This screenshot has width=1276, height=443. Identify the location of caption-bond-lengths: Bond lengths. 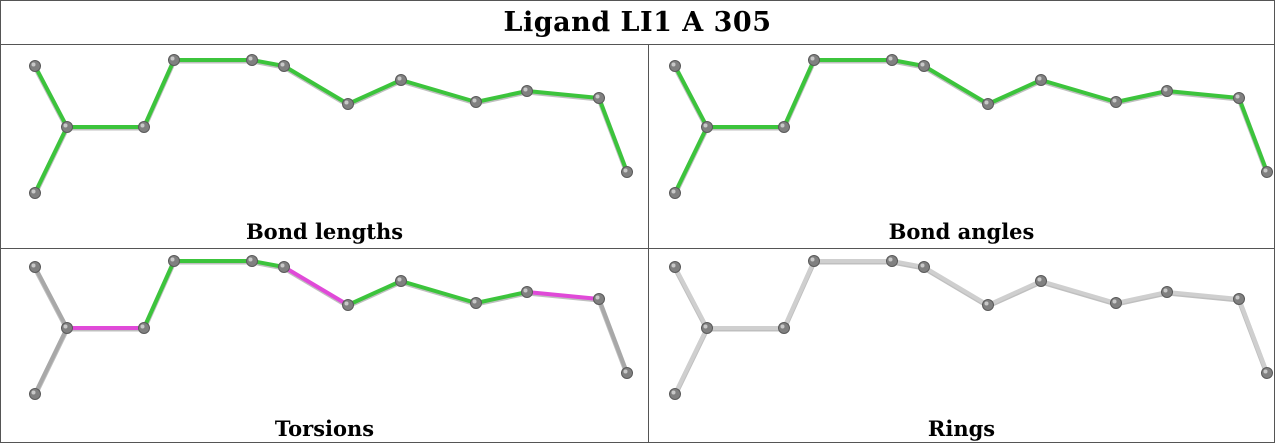
(324, 231).